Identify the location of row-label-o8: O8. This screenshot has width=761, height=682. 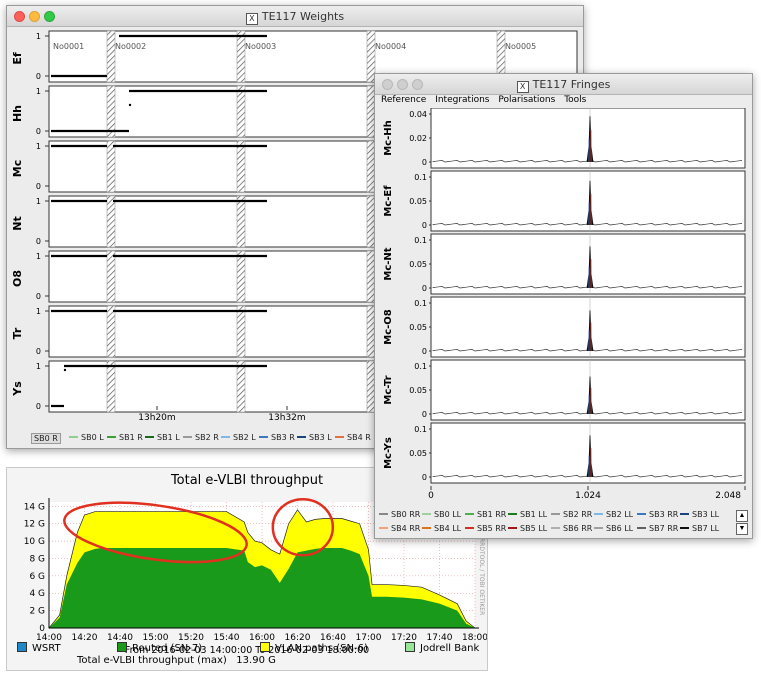
(17, 278).